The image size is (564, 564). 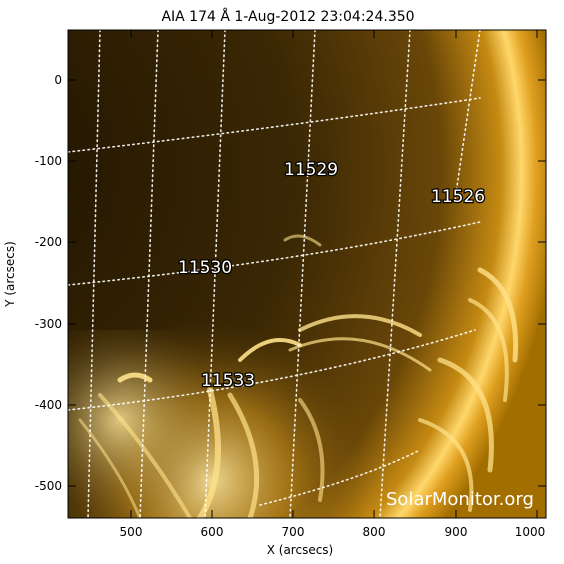 I want to click on active-region-glow-west, so click(x=158, y=424).